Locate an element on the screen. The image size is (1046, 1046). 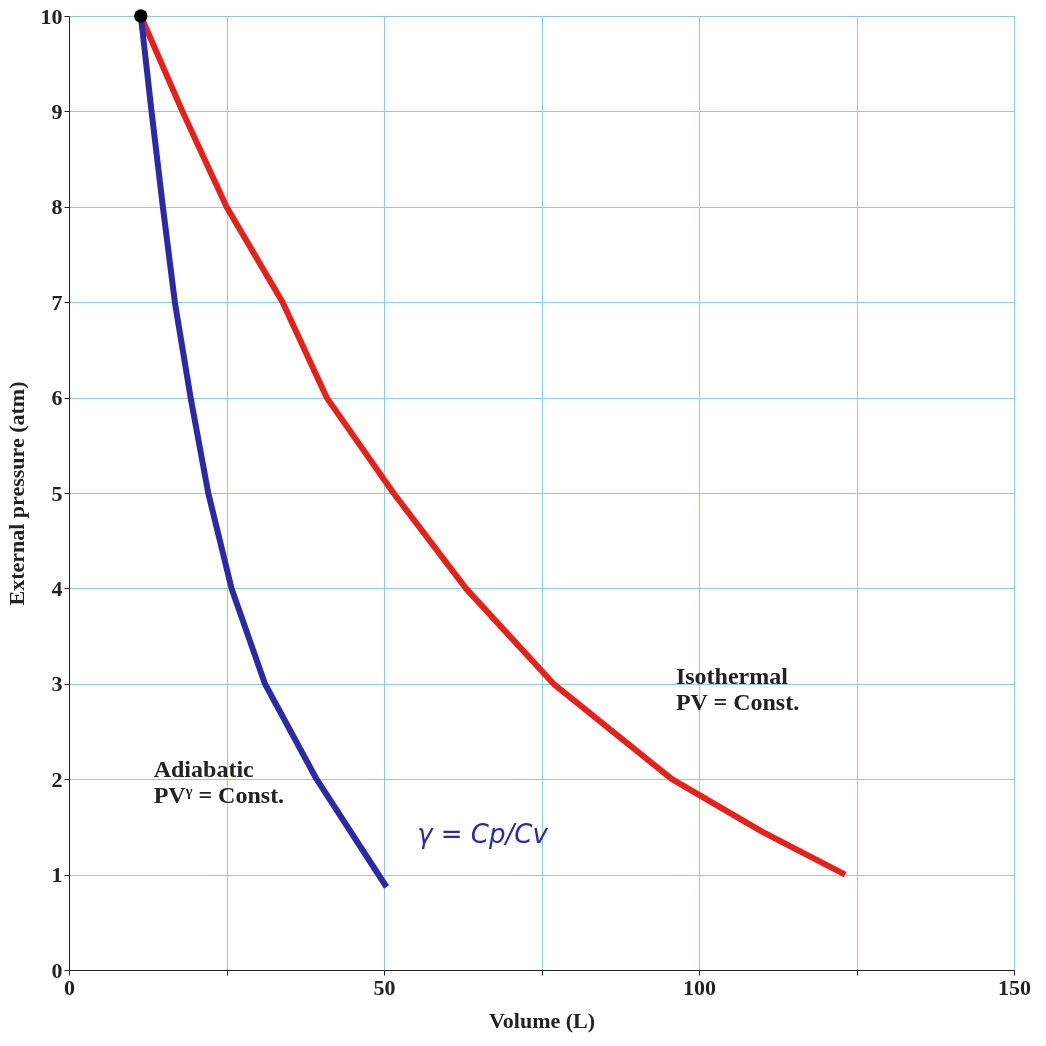
y-tick-label: 0 is located at coordinates (57, 970).